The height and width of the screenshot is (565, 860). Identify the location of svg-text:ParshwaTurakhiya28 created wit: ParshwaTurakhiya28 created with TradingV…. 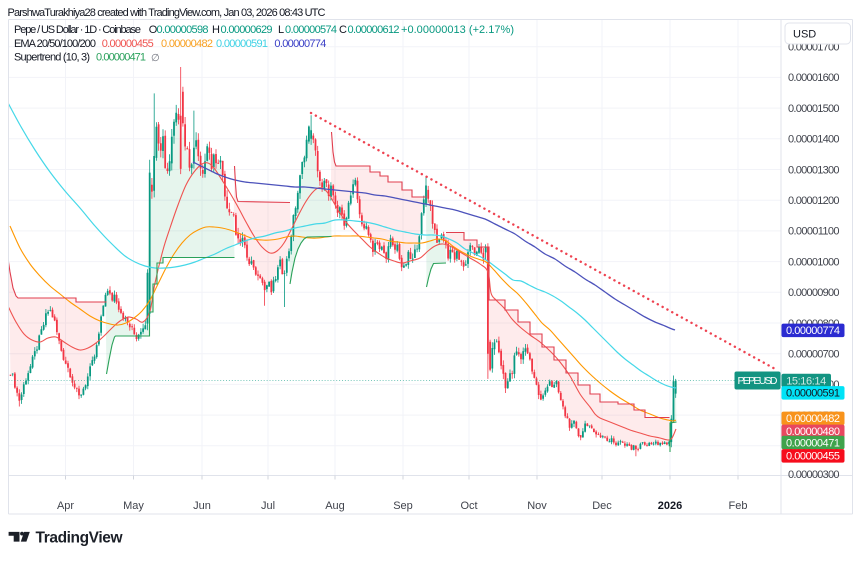
(167, 13).